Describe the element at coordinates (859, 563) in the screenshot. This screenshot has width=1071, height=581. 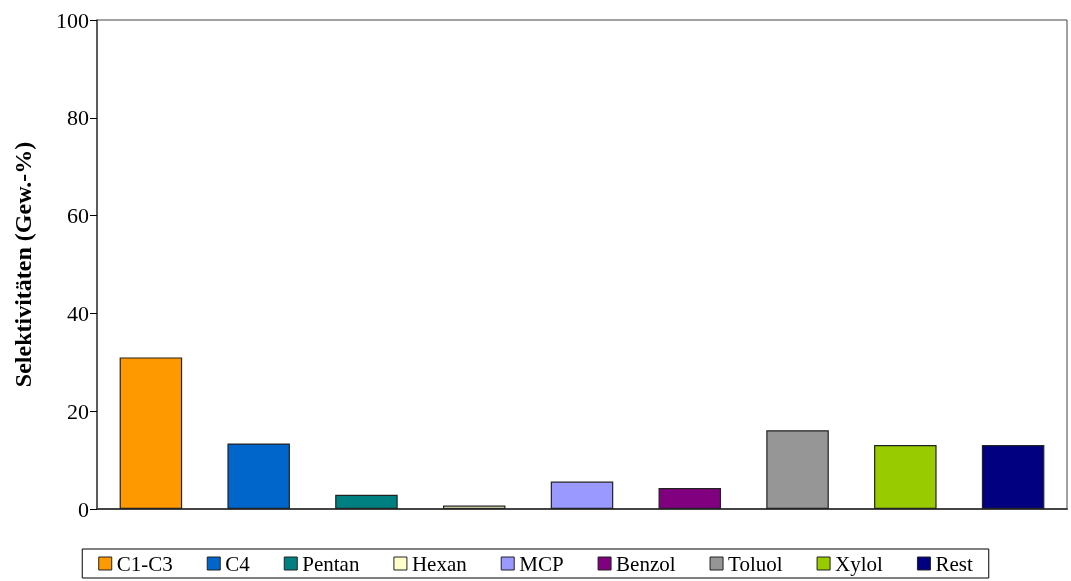
I see `legend-label: Xylol` at that location.